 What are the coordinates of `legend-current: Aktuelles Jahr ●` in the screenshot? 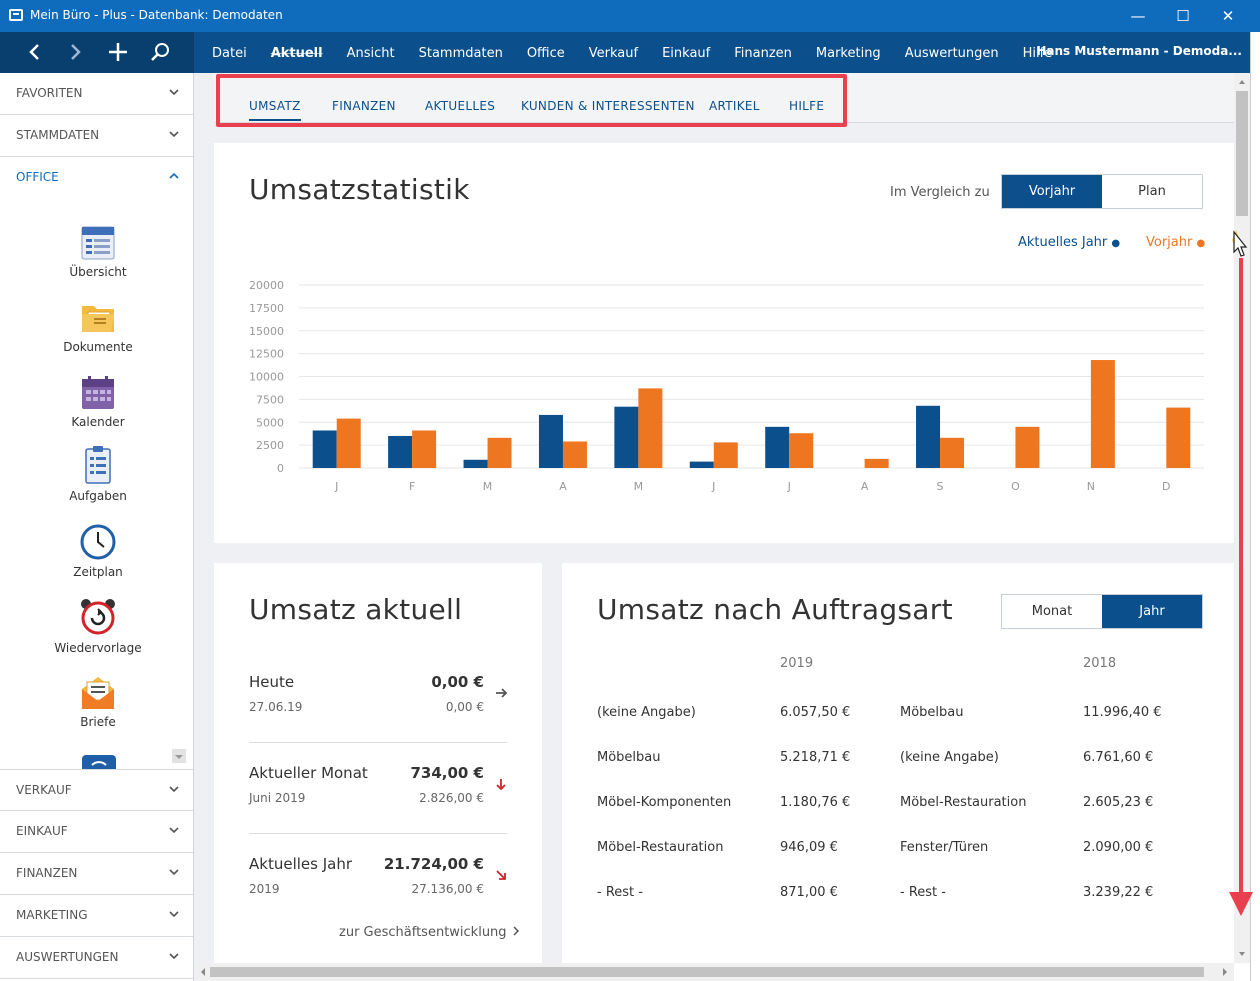 It's located at (1069, 242).